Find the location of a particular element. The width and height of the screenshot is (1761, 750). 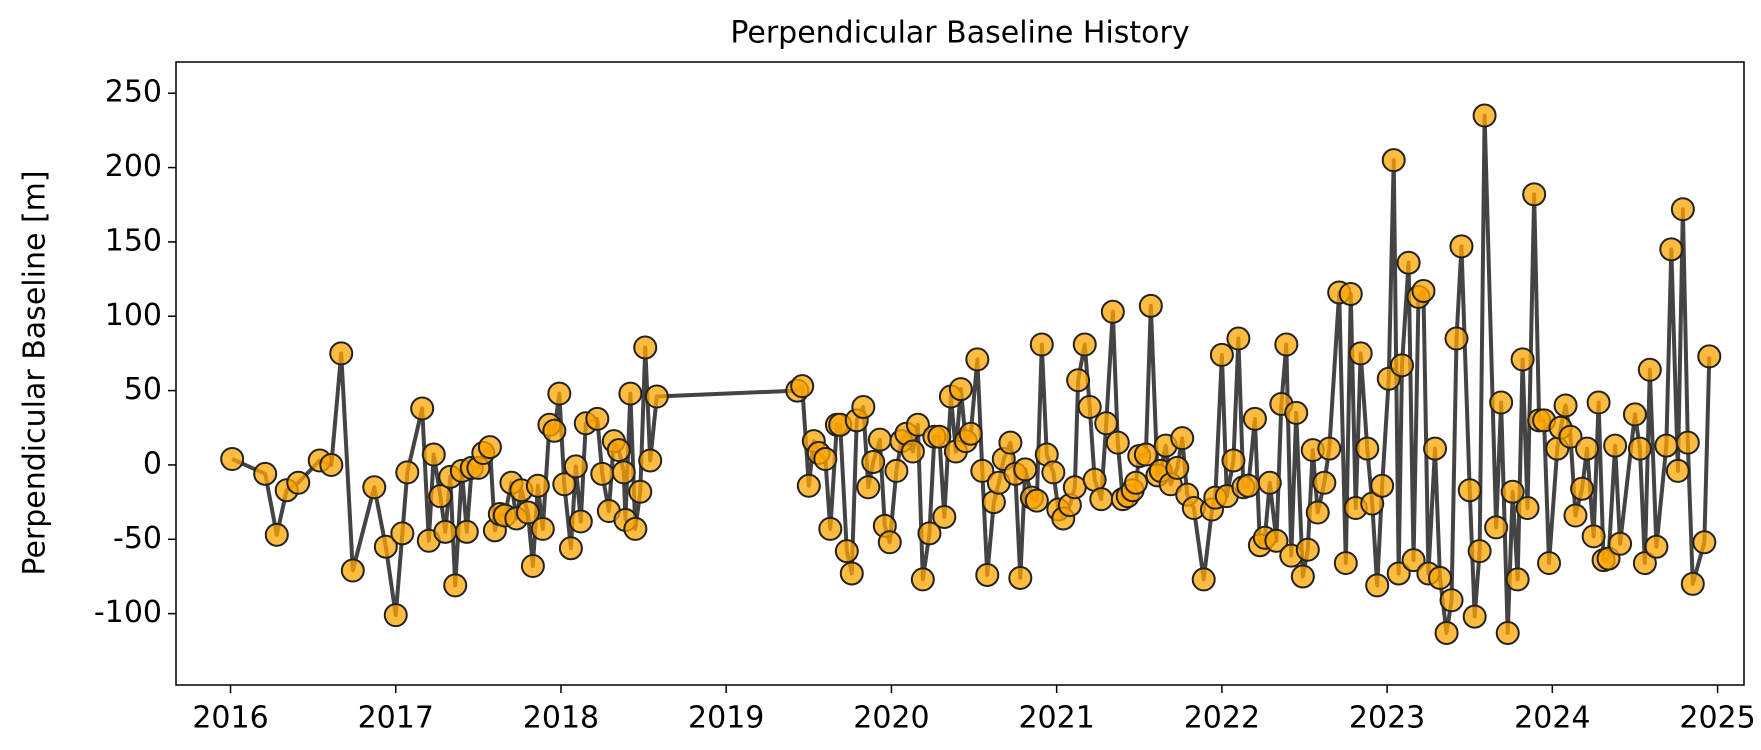

x-tick-label: 2017 is located at coordinates (396, 718).